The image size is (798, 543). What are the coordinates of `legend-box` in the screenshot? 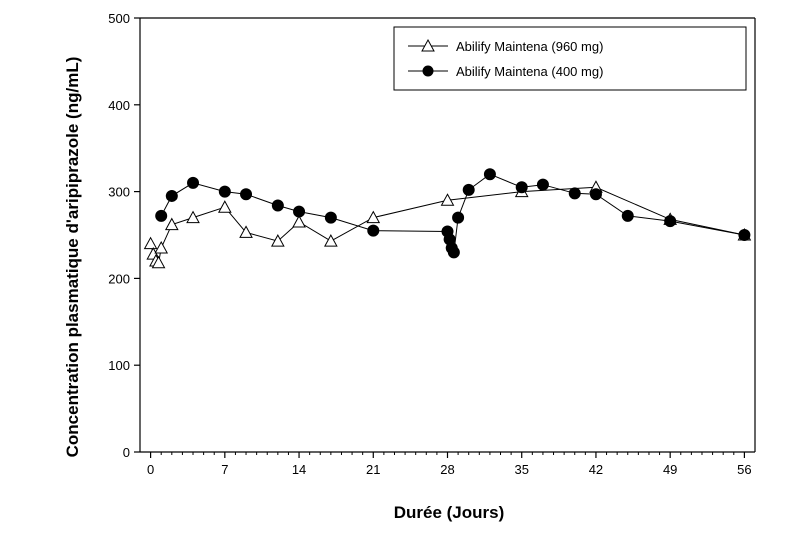 It's located at (570, 58).